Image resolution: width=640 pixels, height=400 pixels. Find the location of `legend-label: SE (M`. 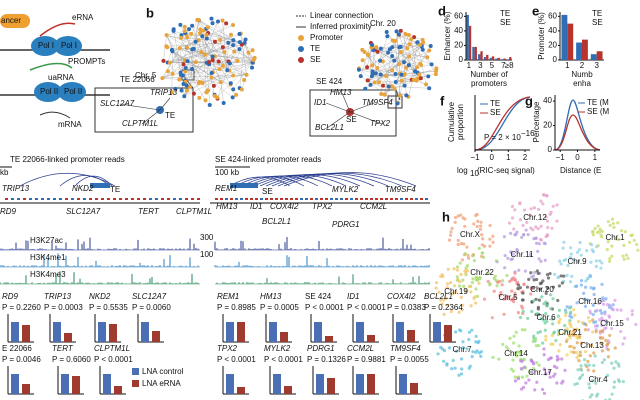

legend-label: SE (M is located at coordinates (598, 111).